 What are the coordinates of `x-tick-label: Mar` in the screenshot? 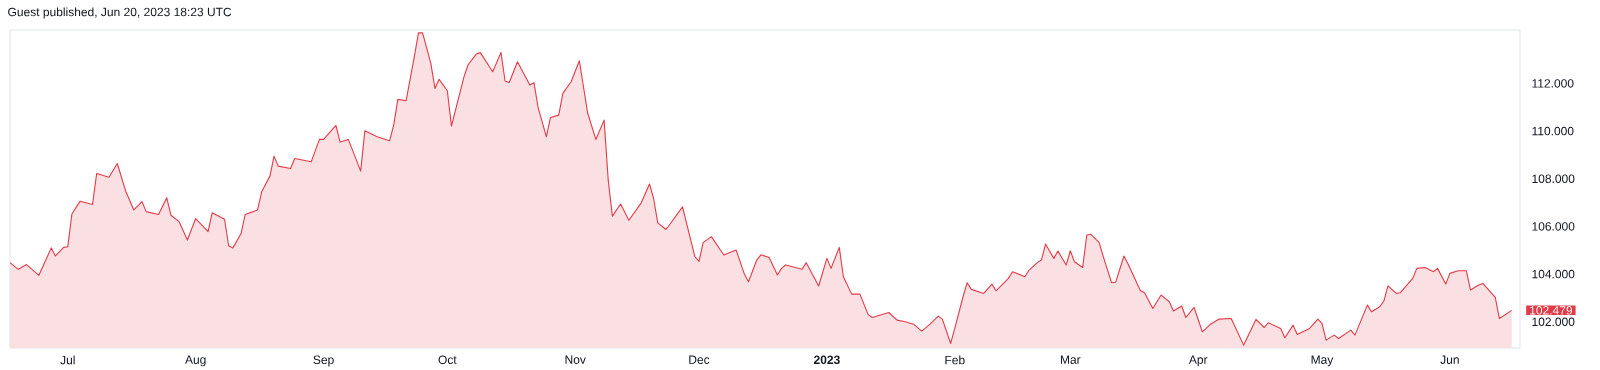 It's located at (1070, 359).